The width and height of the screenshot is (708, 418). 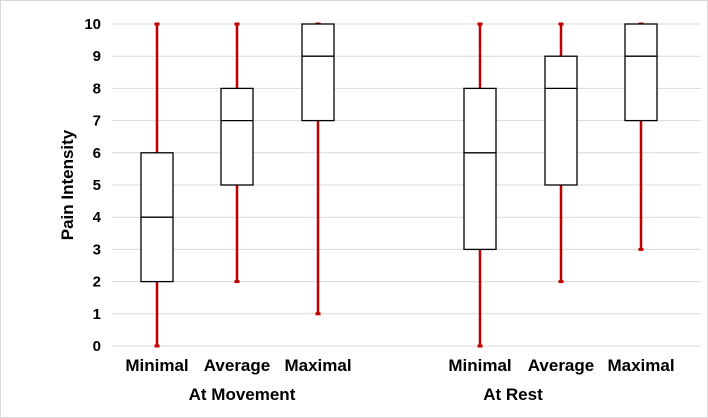 I want to click on y-tick-label: 1, so click(x=97, y=314).